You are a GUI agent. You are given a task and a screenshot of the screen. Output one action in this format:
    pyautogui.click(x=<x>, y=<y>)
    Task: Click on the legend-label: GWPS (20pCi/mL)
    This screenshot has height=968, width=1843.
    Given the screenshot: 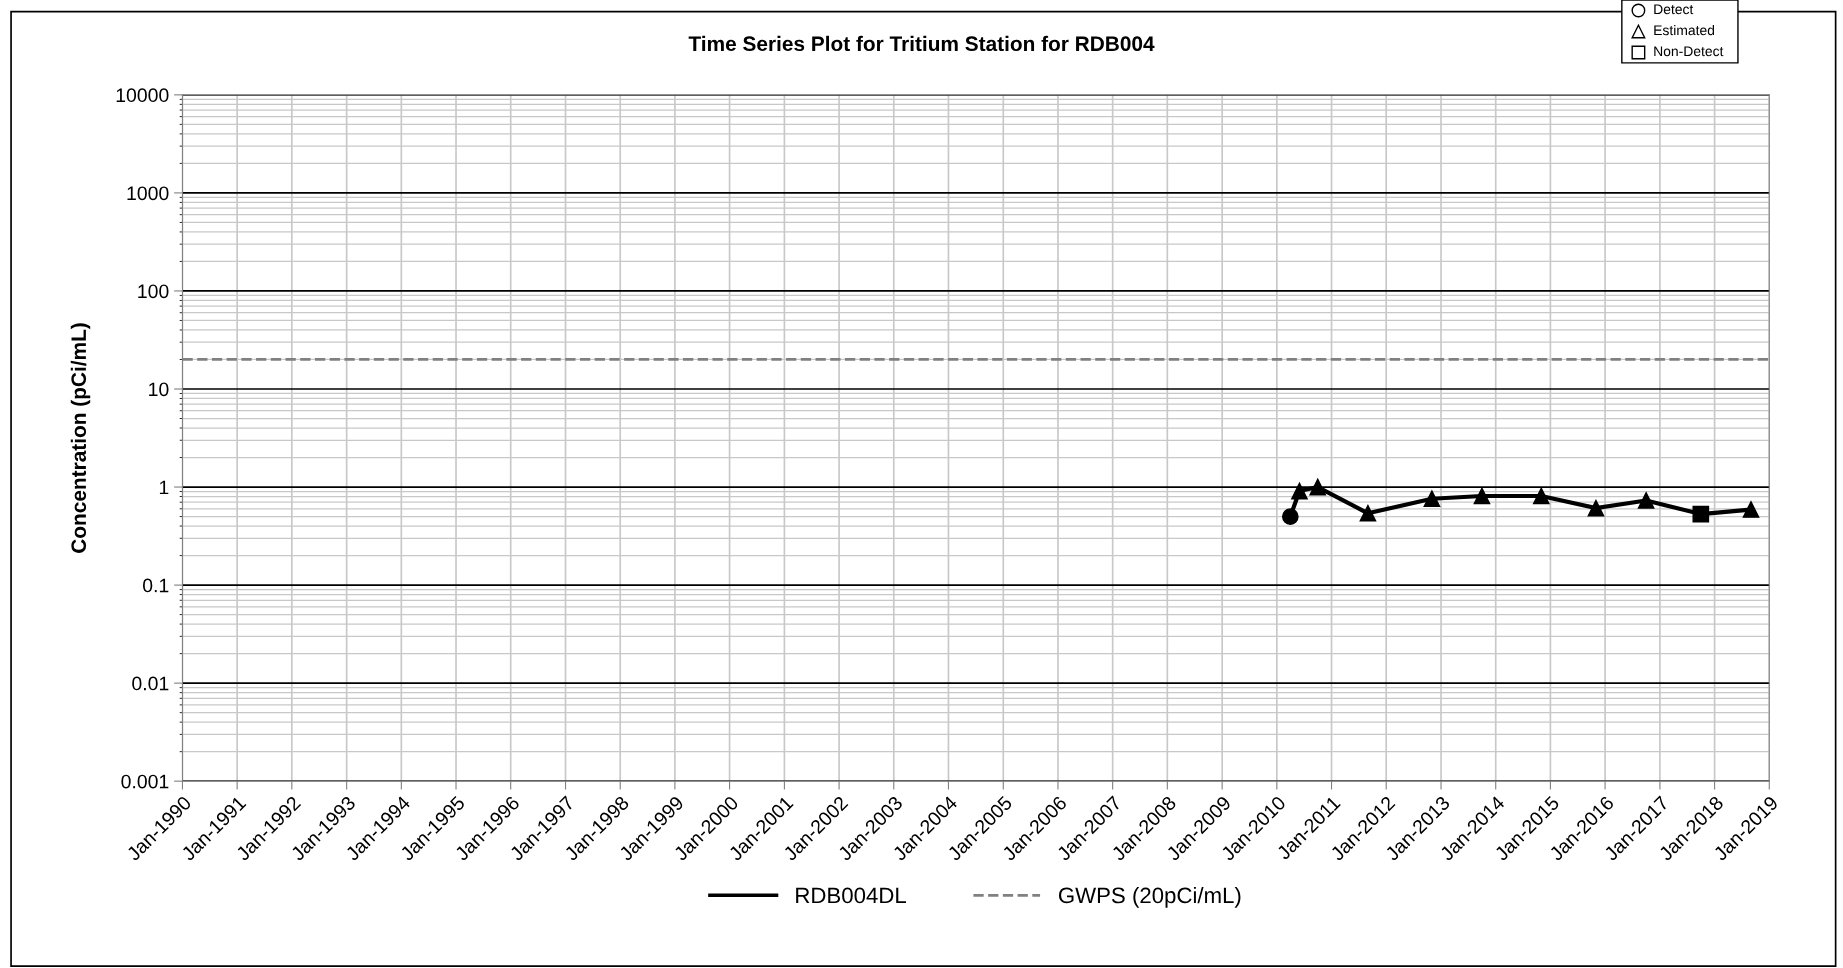 What is the action you would take?
    pyautogui.click(x=1149, y=897)
    